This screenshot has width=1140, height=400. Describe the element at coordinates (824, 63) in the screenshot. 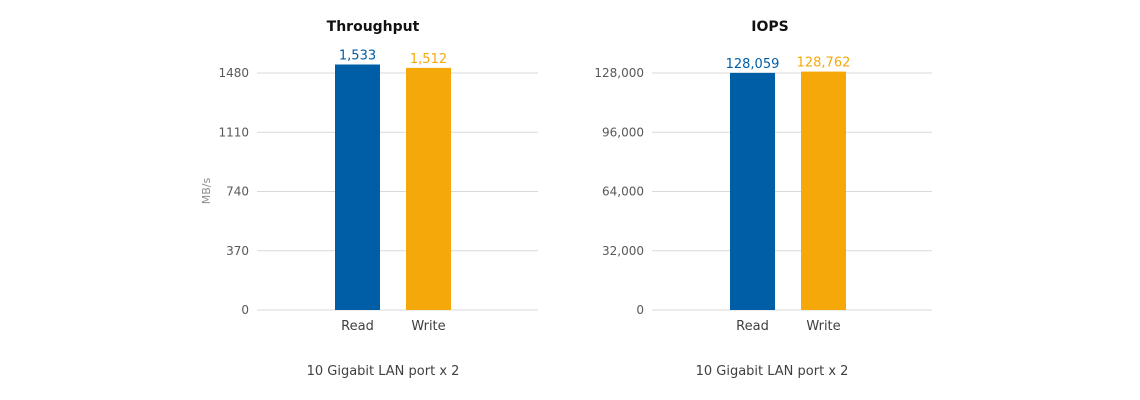

I see `data-label: 128,762` at that location.